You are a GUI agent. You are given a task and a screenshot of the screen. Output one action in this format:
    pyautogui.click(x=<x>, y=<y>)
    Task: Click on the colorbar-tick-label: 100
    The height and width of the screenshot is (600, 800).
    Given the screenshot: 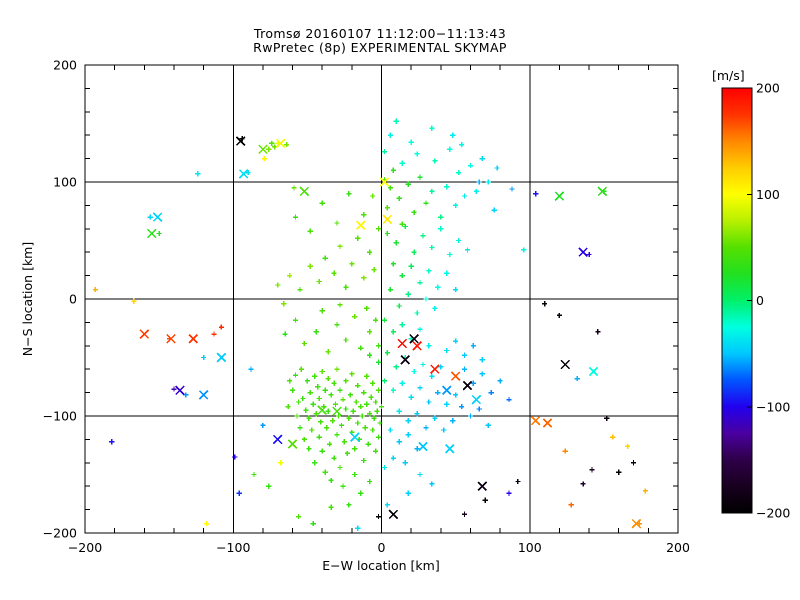 What is the action you would take?
    pyautogui.click(x=768, y=194)
    